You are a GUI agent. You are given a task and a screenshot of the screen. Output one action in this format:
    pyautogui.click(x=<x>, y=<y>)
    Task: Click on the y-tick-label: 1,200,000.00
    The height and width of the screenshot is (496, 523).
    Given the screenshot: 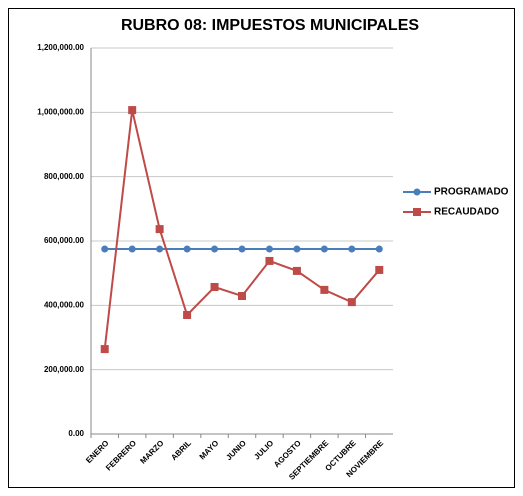 What is the action you would take?
    pyautogui.click(x=60, y=47)
    